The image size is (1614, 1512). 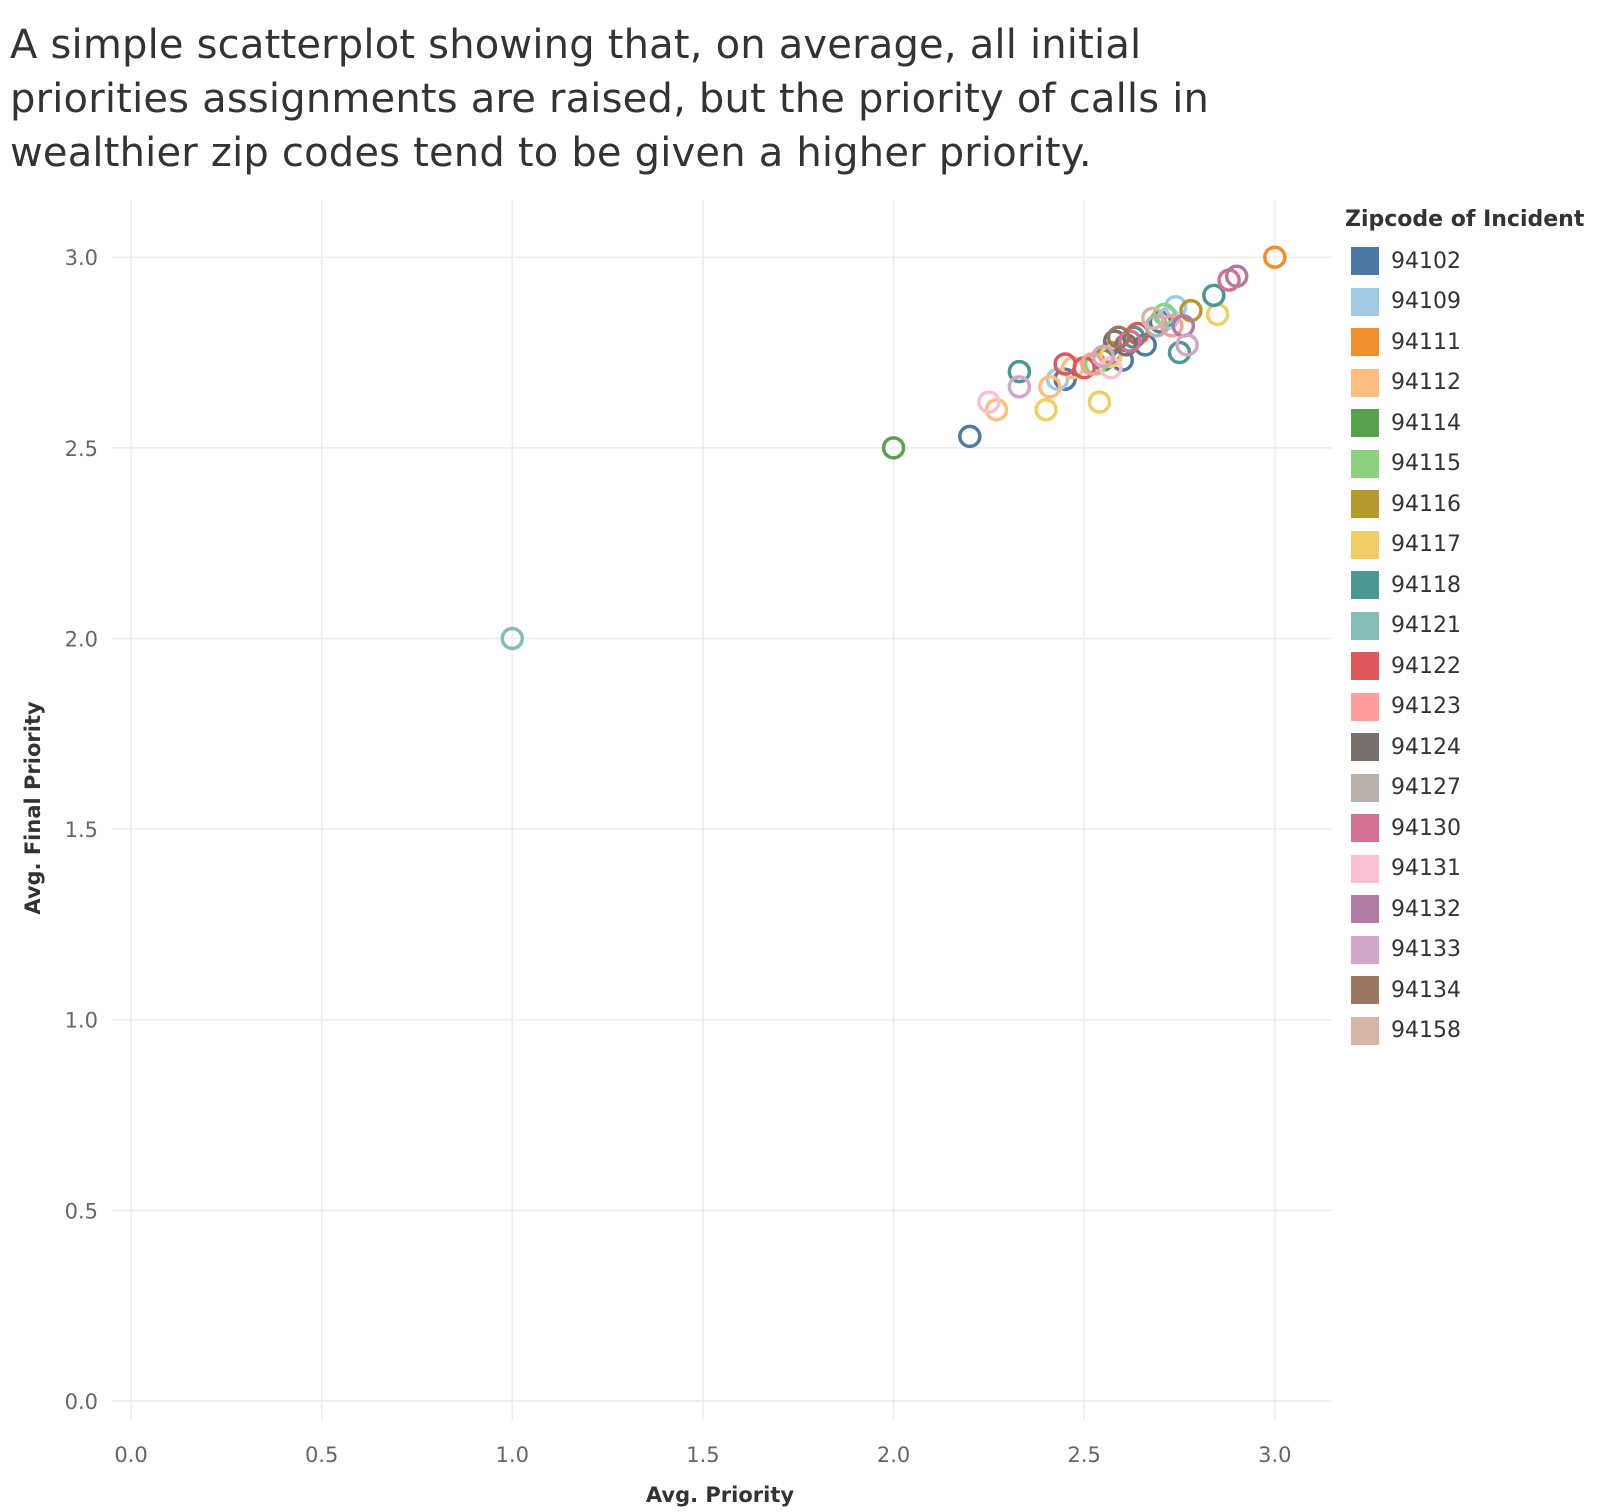 I want to click on data-points, so click(x=893, y=448).